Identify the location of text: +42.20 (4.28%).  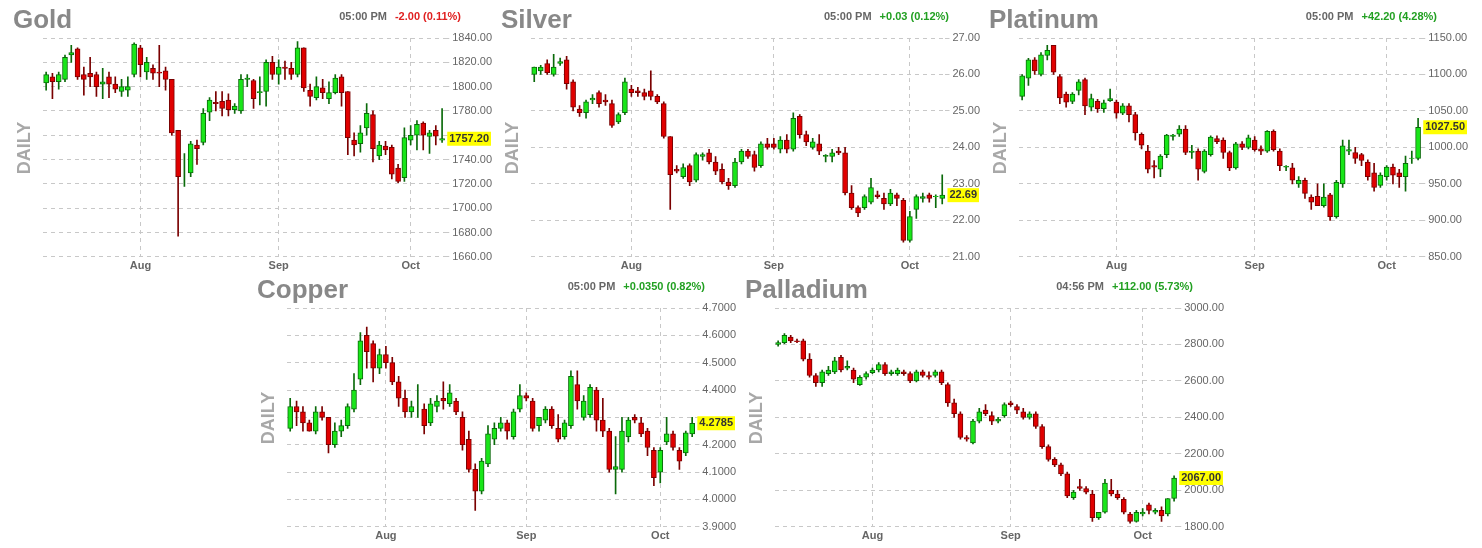
(1399, 16).